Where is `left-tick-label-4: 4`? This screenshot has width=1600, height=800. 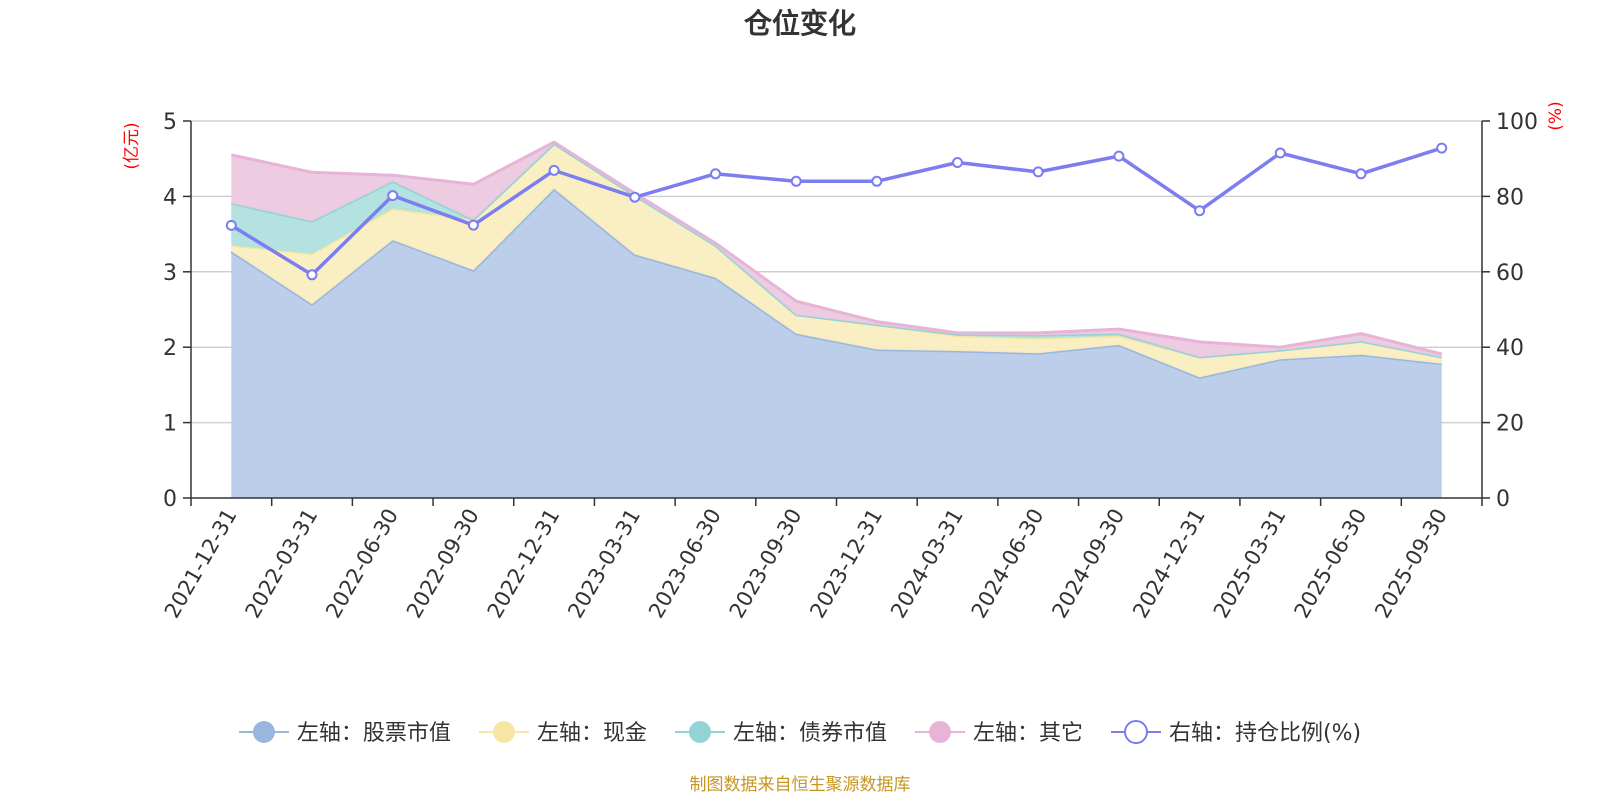 left-tick-label-4: 4 is located at coordinates (170, 197).